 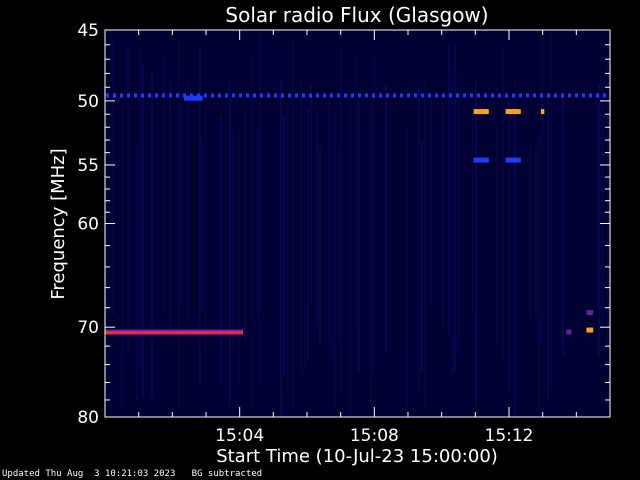 I want to click on y-tick-label: 55, so click(x=88, y=166).